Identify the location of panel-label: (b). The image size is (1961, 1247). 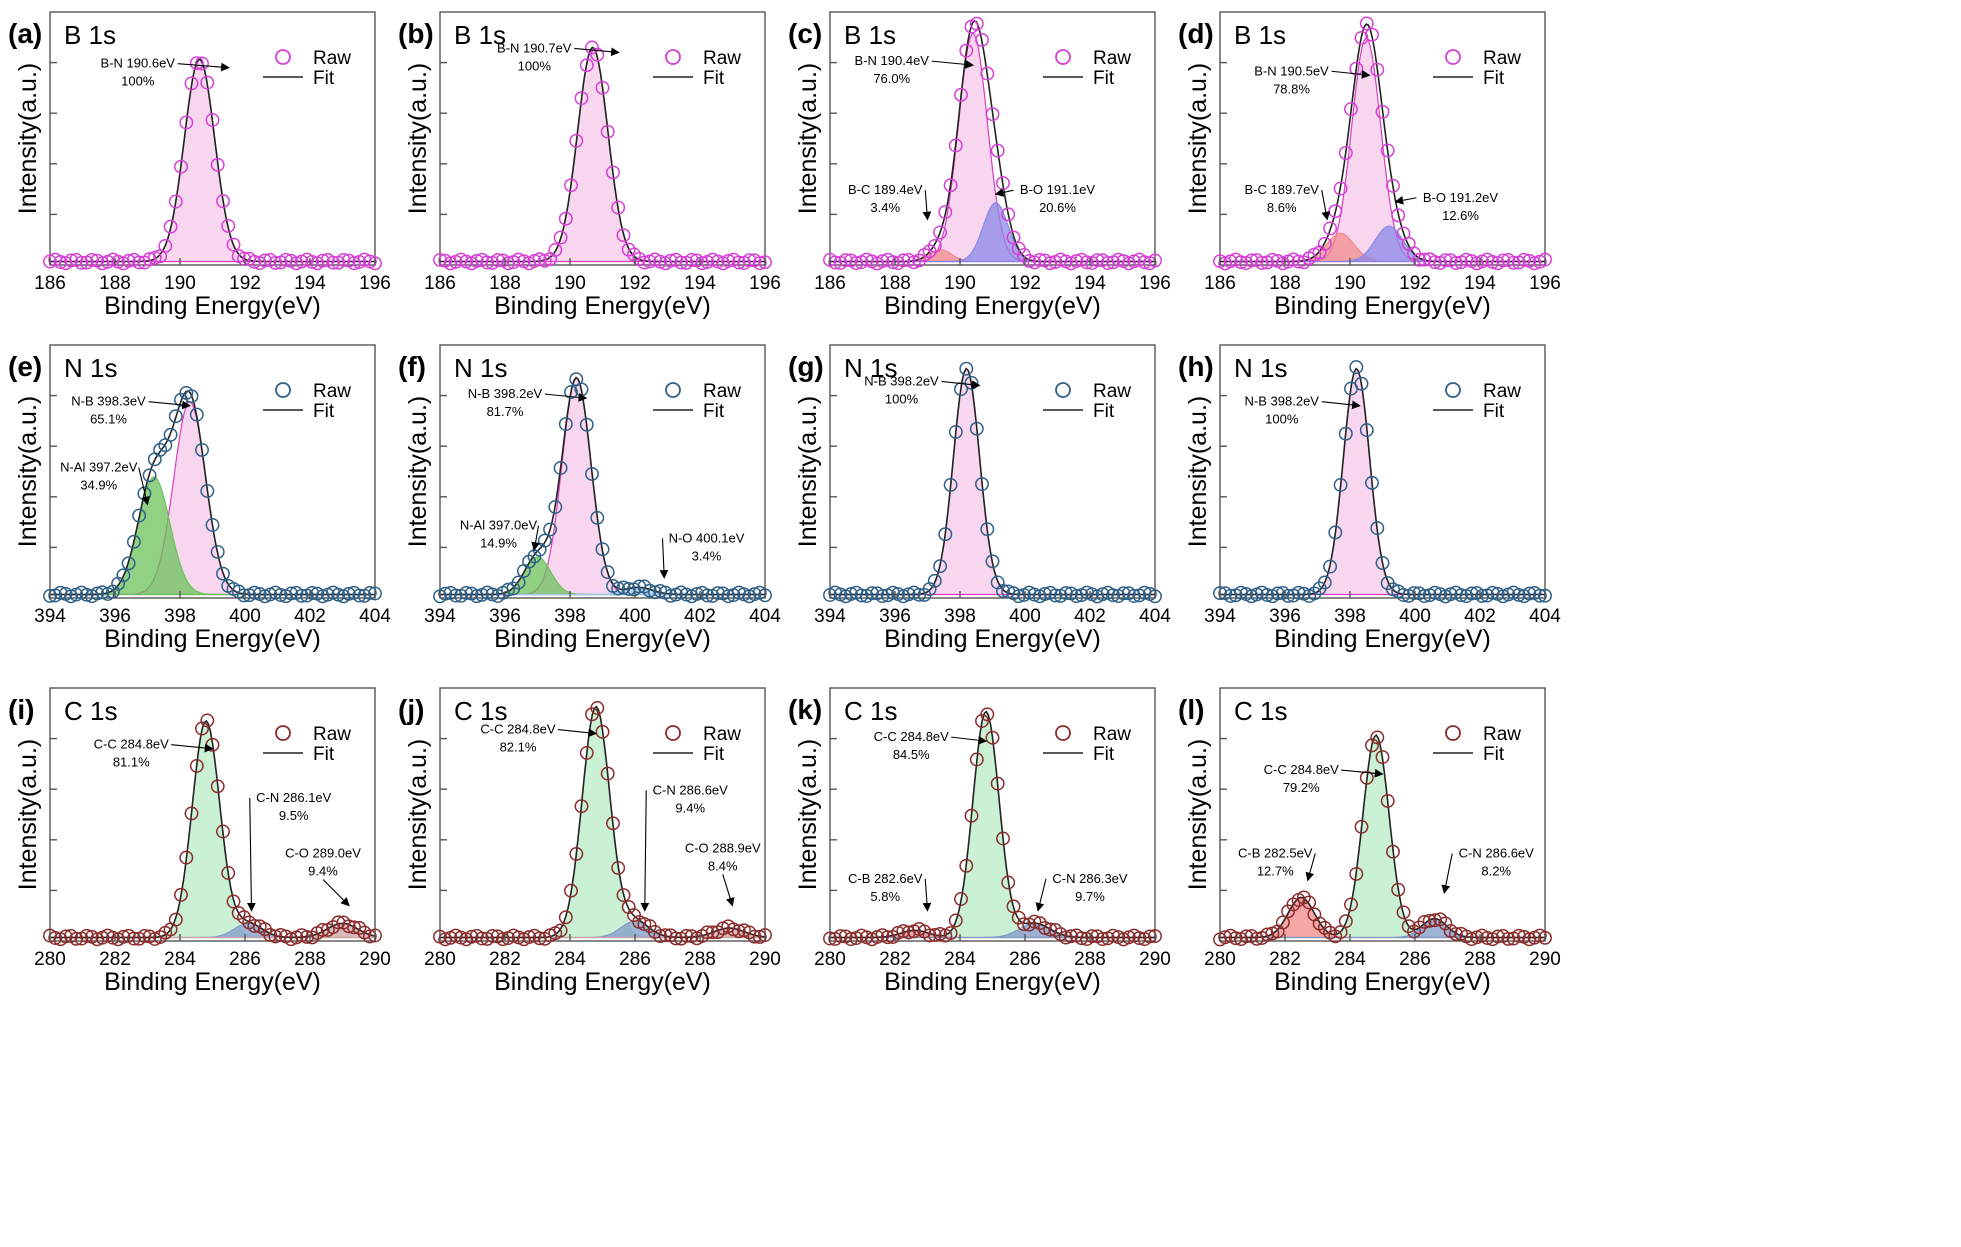
(416, 33).